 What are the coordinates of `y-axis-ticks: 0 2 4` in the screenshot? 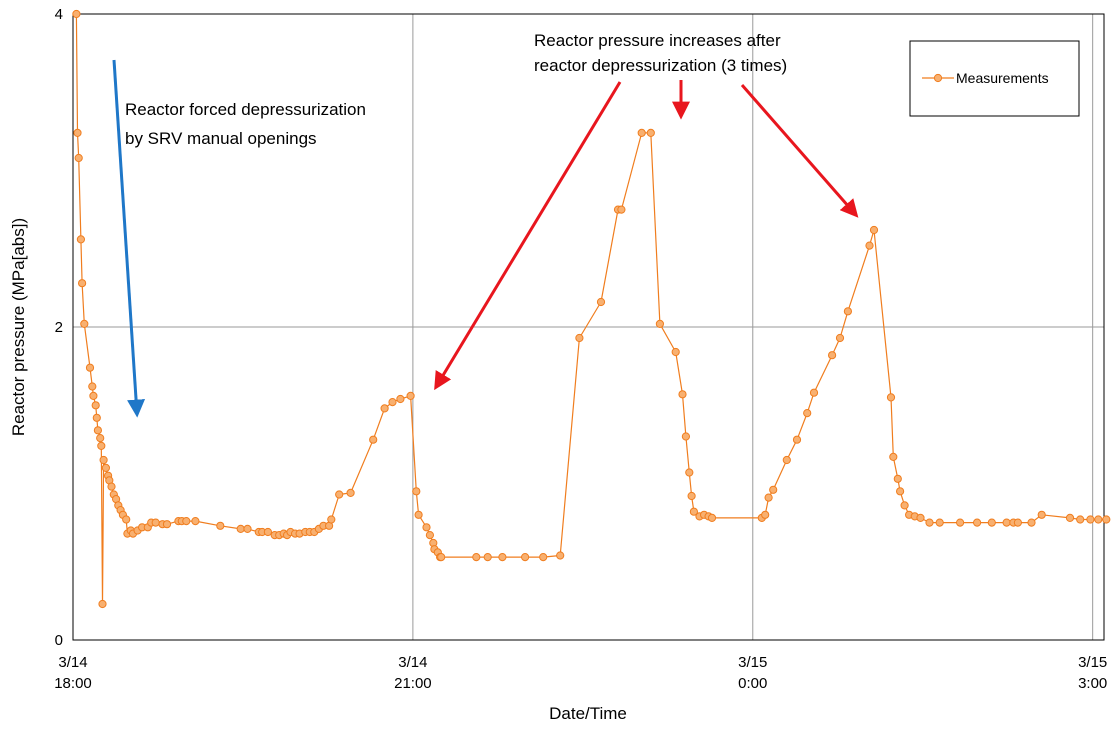 It's located at (59, 327).